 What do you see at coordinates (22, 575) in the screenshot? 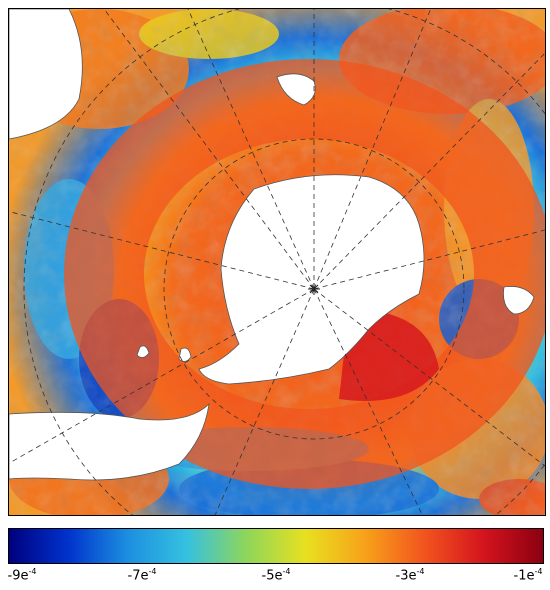
I see `colorbar-tick-label: -9e-4` at bounding box center [22, 575].